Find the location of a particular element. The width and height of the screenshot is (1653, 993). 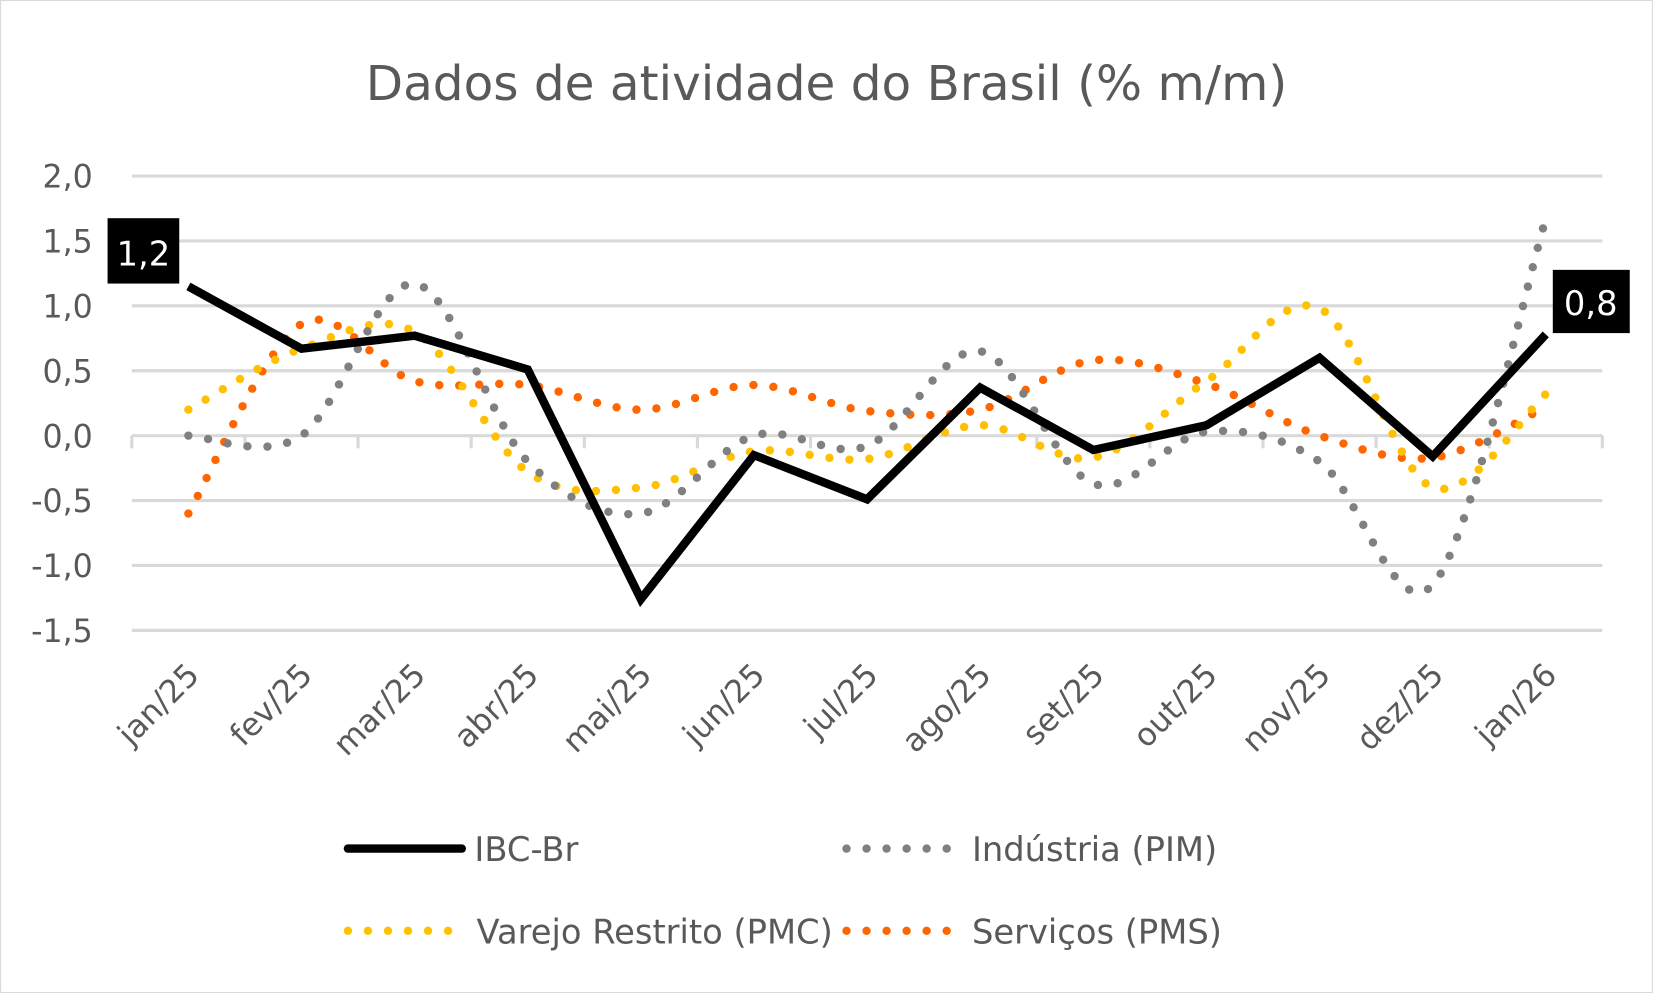

data-label-box-start is located at coordinates (143, 251).